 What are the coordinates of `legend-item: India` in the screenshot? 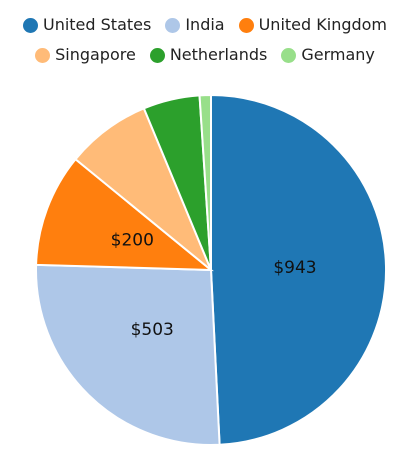 It's located at (195, 25).